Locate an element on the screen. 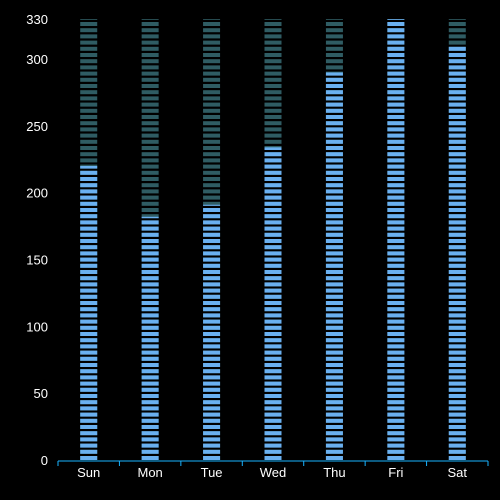 This screenshot has height=500, width=500. x-tick-label: Fri is located at coordinates (395, 472).